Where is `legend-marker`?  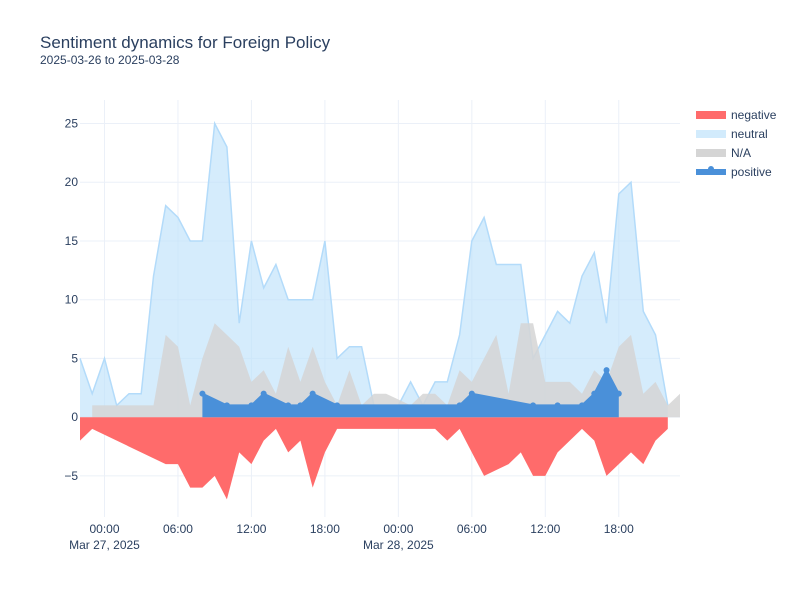
legend-marker is located at coordinates (711, 169).